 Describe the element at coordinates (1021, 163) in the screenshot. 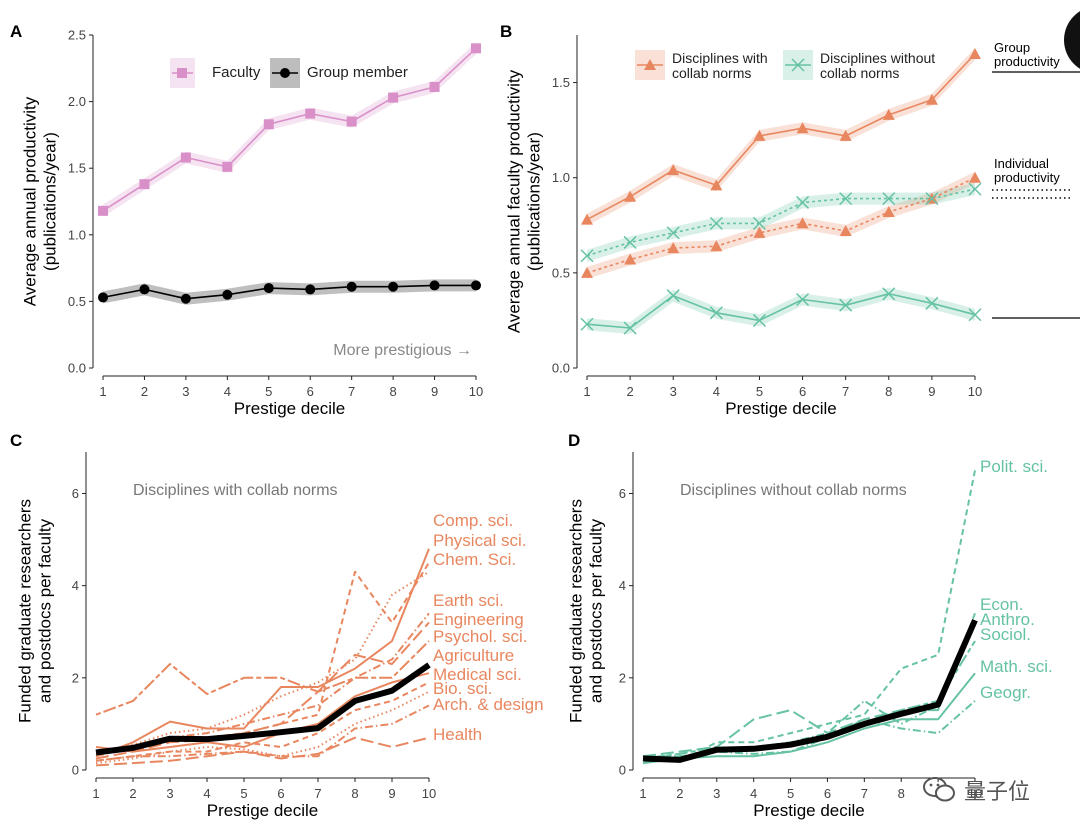

I see `side-label: Individual` at that location.